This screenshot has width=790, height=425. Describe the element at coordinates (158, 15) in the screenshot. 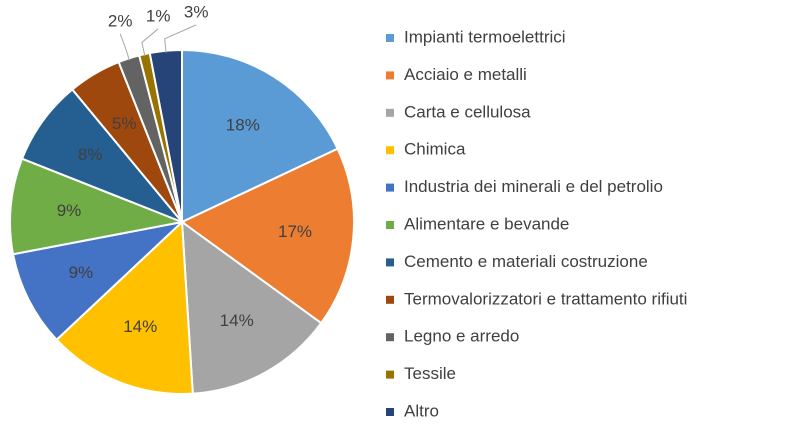

I see `data-label: 1%` at that location.